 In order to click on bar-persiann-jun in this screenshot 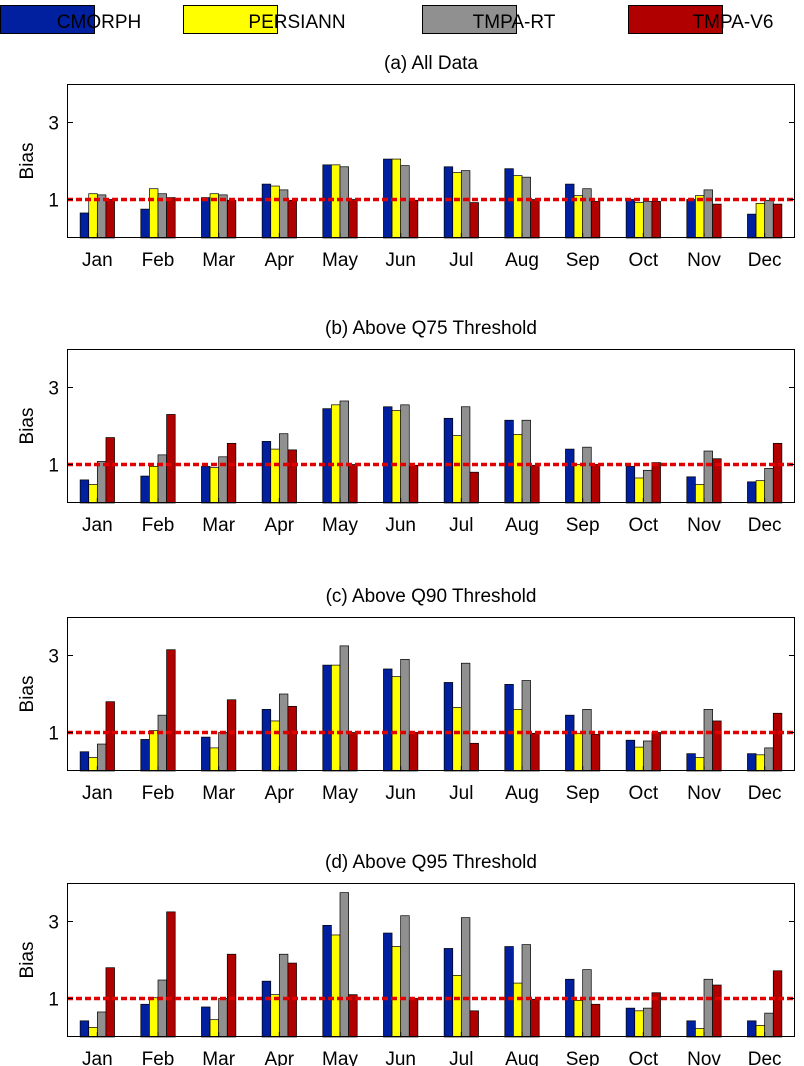, I will do `click(396, 724)`.